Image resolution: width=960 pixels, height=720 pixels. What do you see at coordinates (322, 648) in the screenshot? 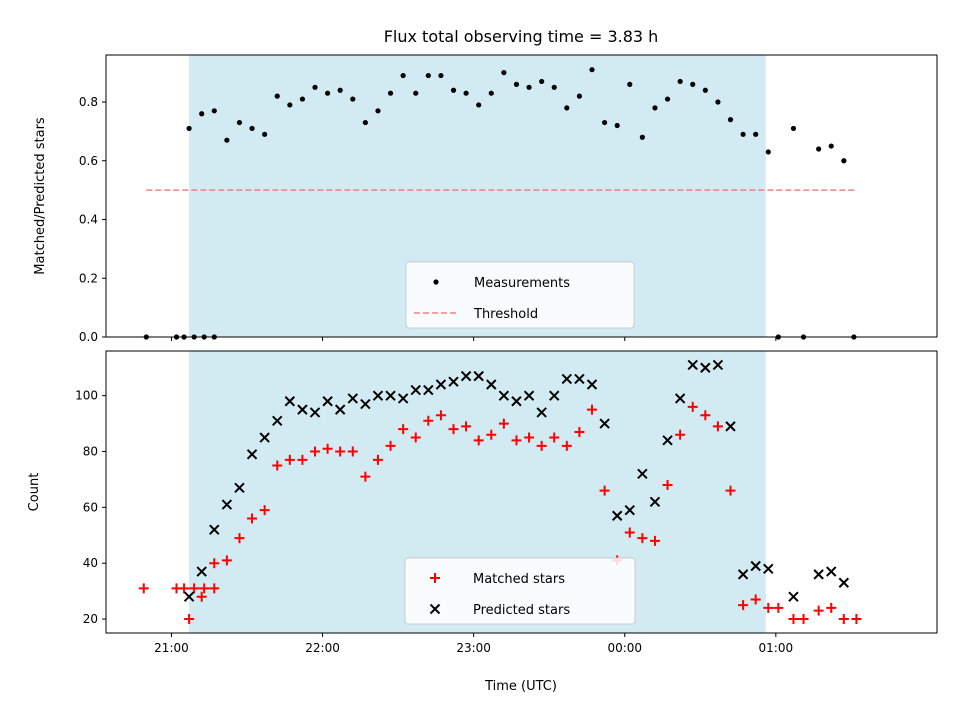
I see `x-tick-label: 22:00` at bounding box center [322, 648].